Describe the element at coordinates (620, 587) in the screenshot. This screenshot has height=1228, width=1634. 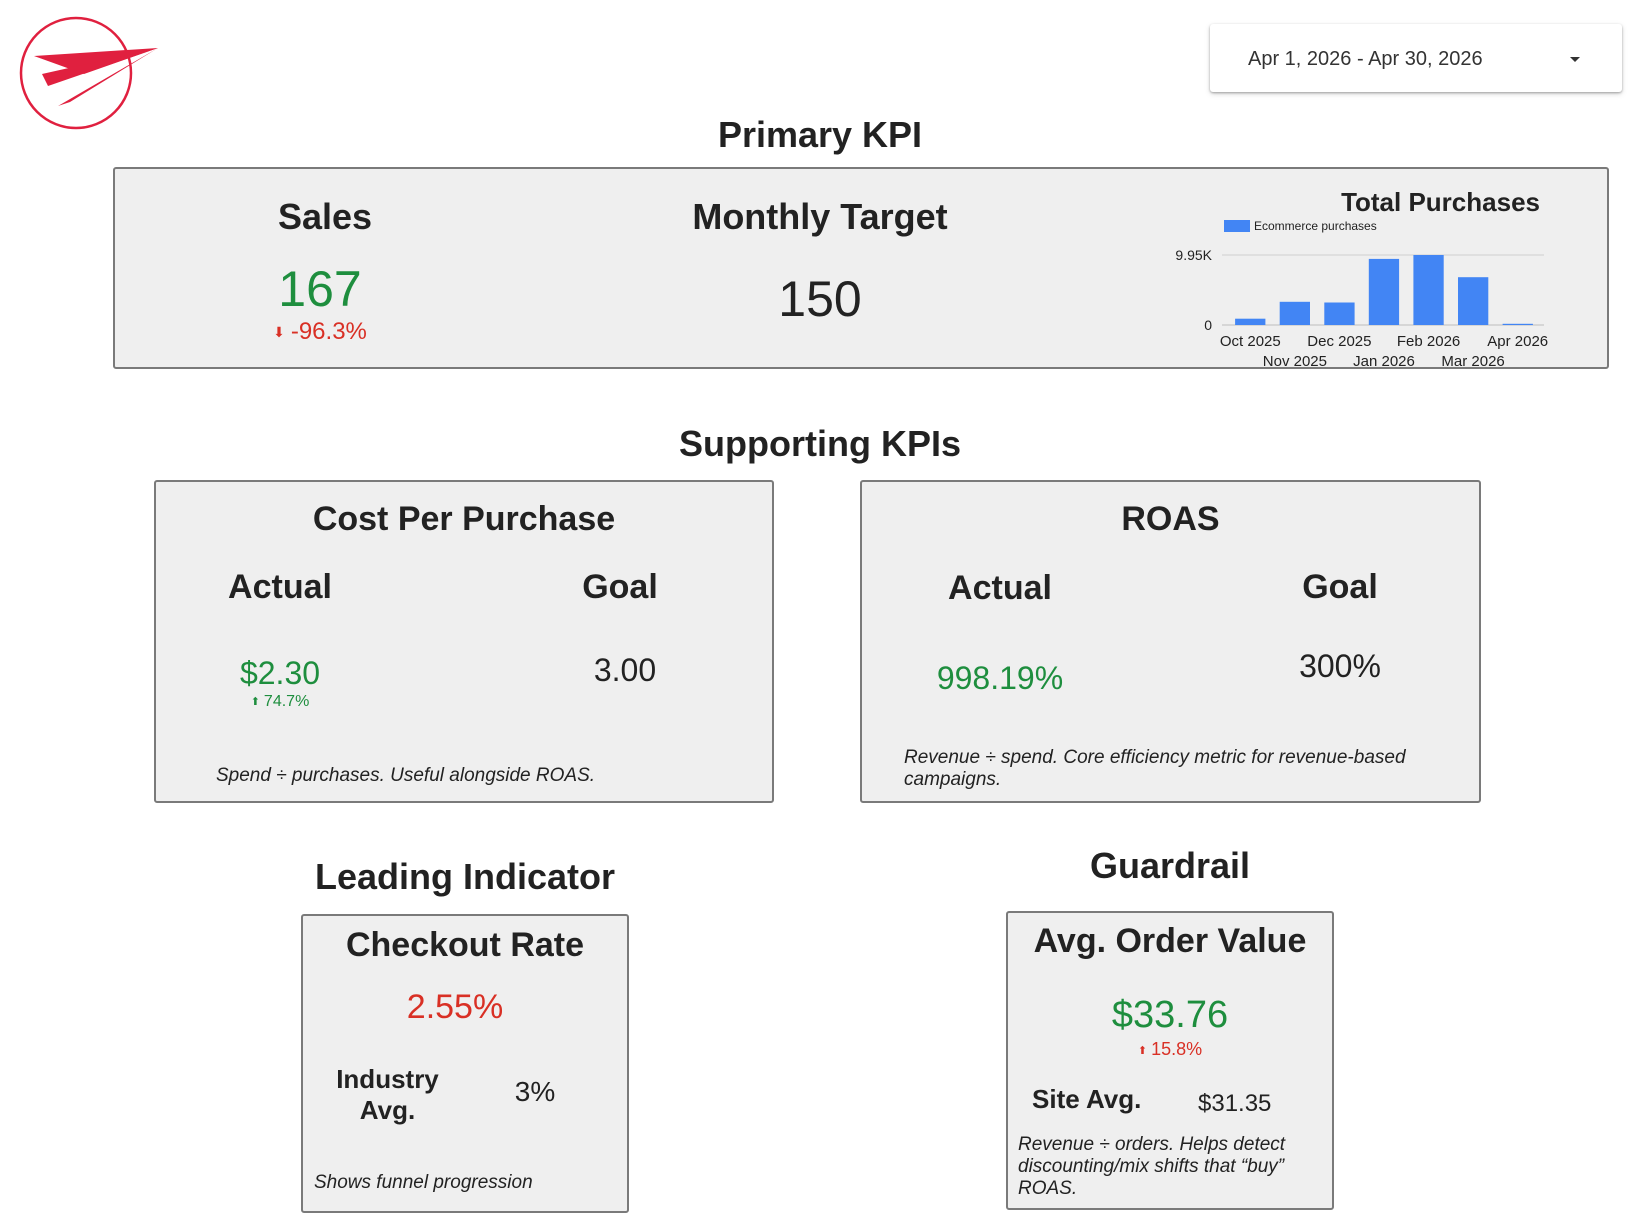
I see `cpp-goal-label: Goal` at that location.